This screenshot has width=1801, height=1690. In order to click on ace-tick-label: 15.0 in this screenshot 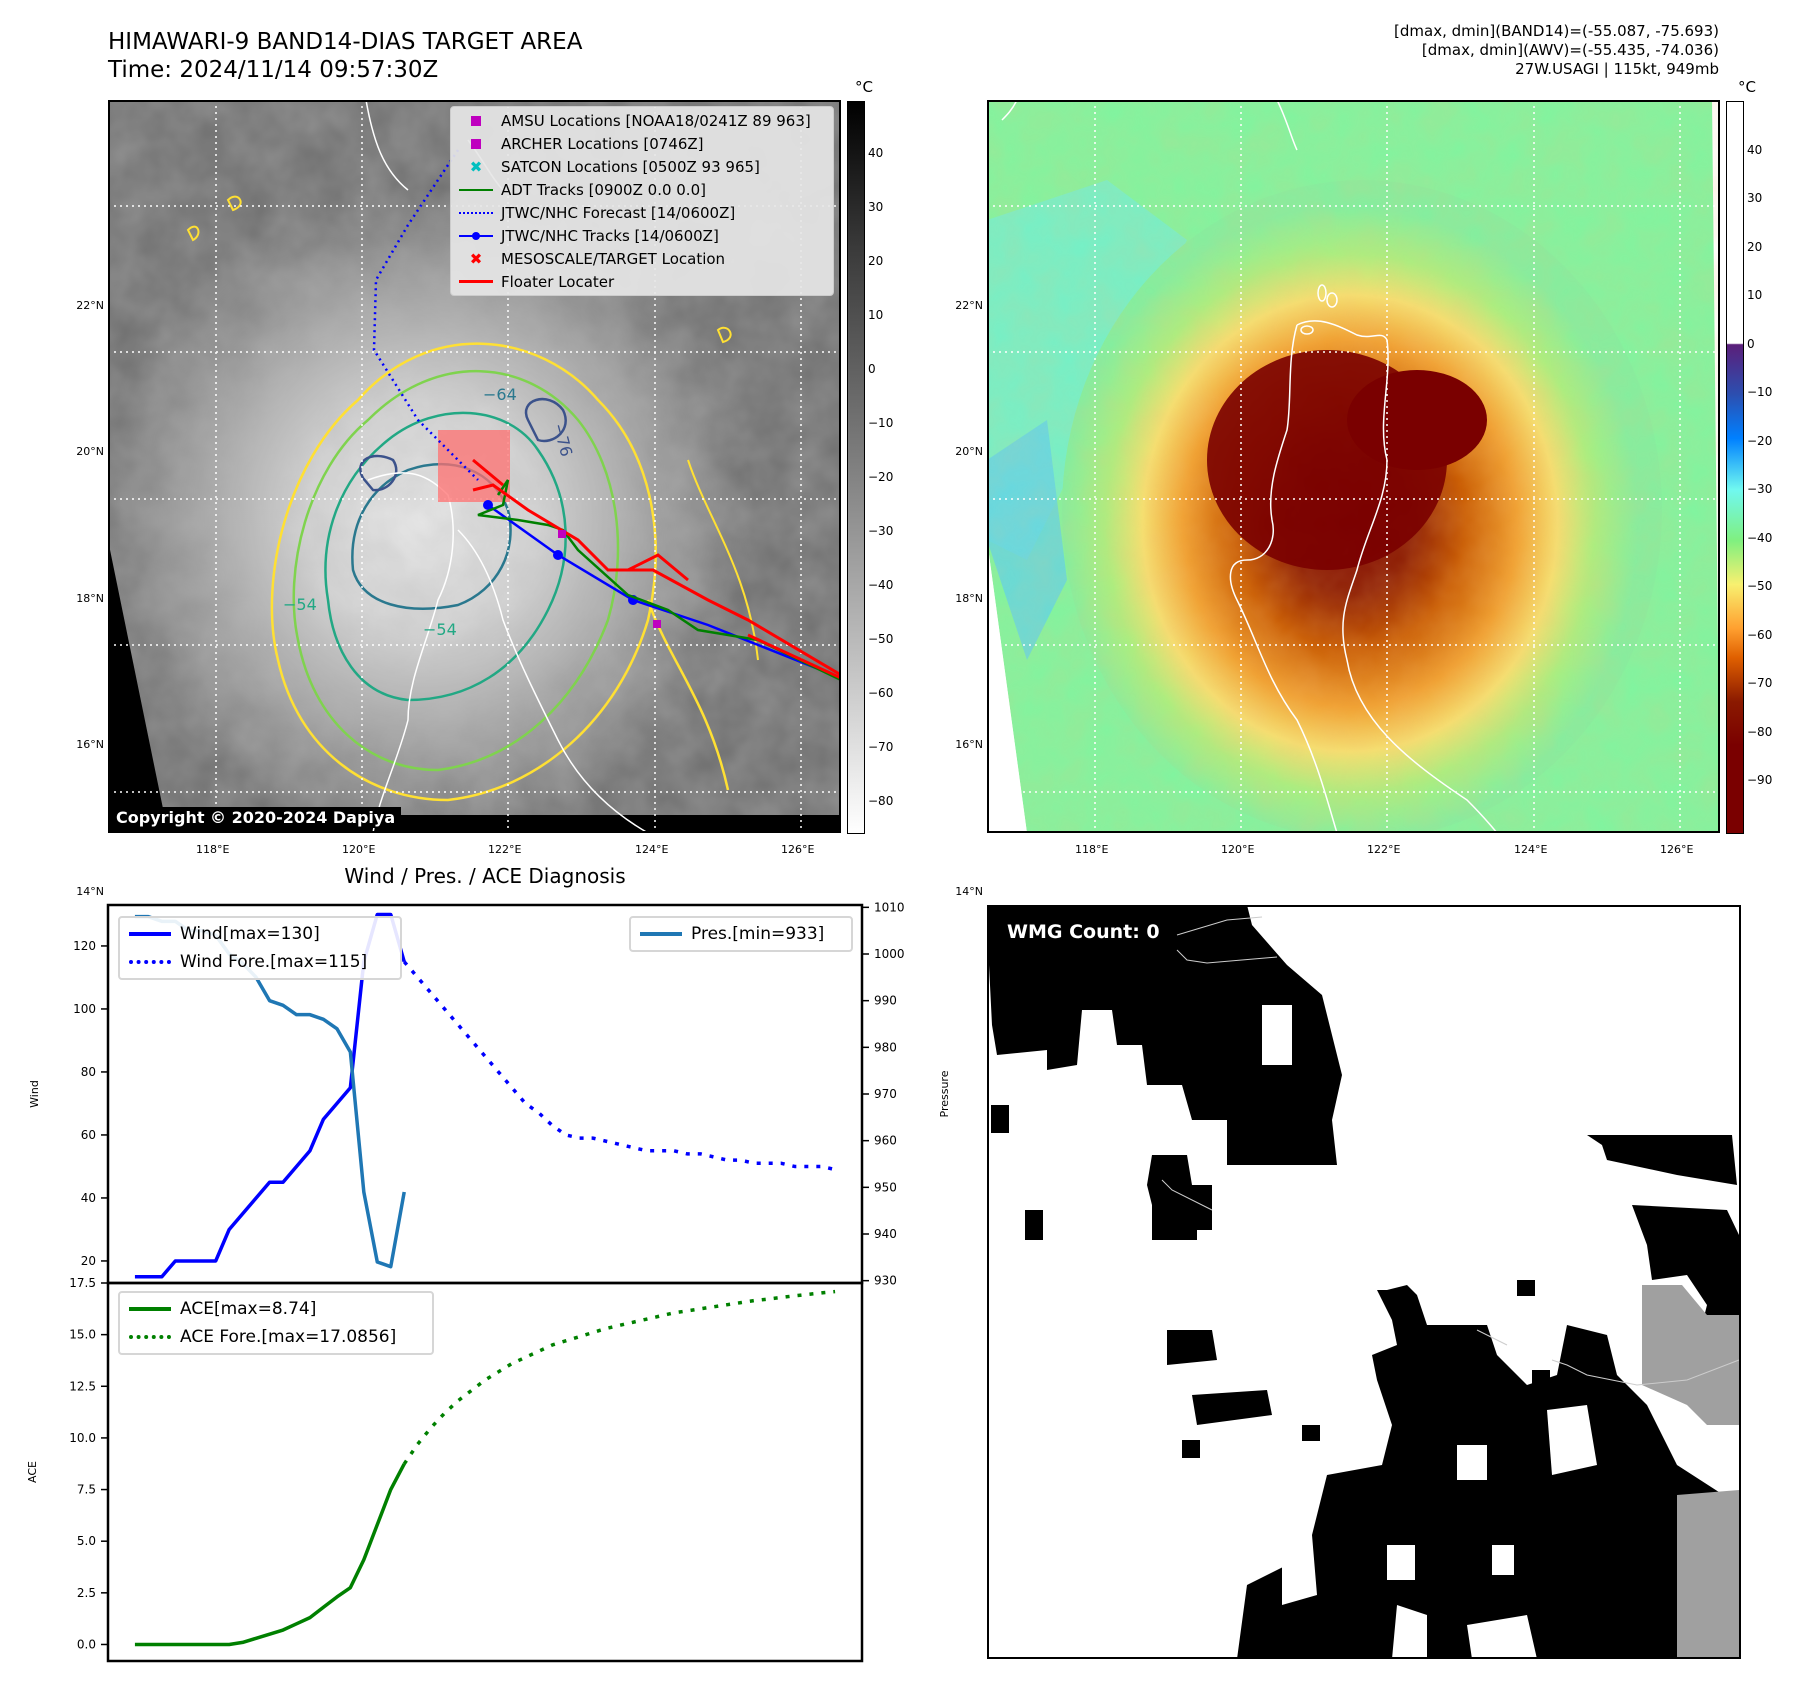, I will do `click(82, 1335)`.